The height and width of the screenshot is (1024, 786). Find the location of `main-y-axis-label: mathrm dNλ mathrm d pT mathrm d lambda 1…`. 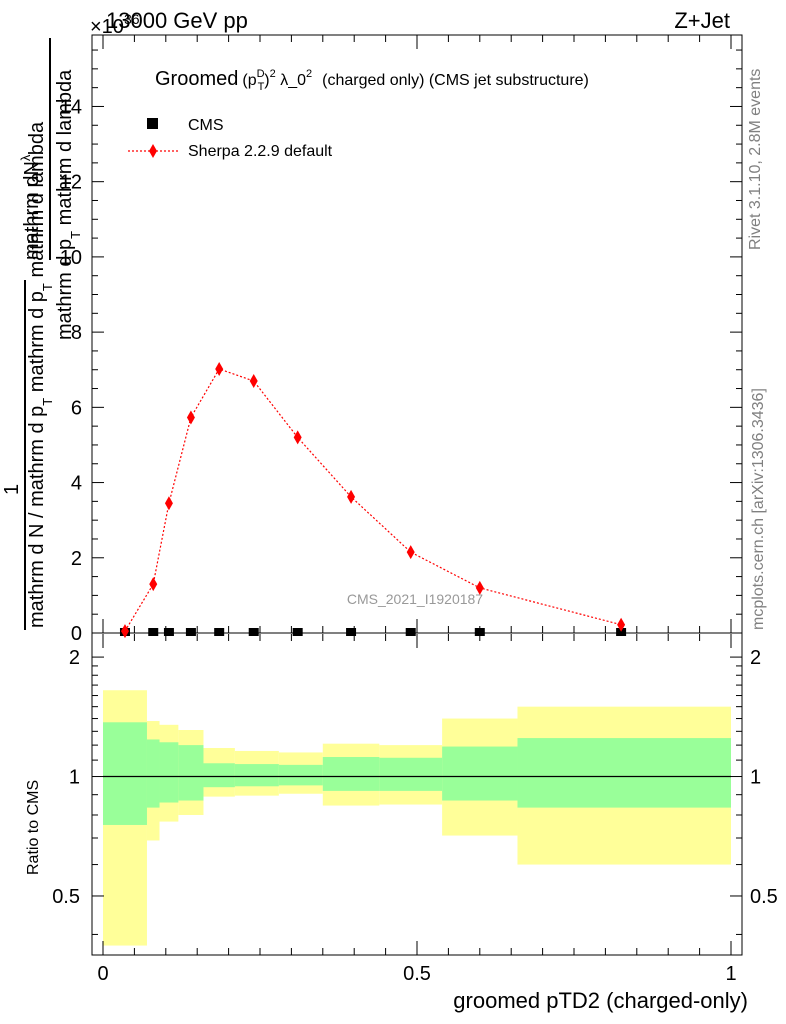

main-y-axis-label: mathrm dNλ mathrm d pT mathrm d lambda 1… is located at coordinates (42, 334).